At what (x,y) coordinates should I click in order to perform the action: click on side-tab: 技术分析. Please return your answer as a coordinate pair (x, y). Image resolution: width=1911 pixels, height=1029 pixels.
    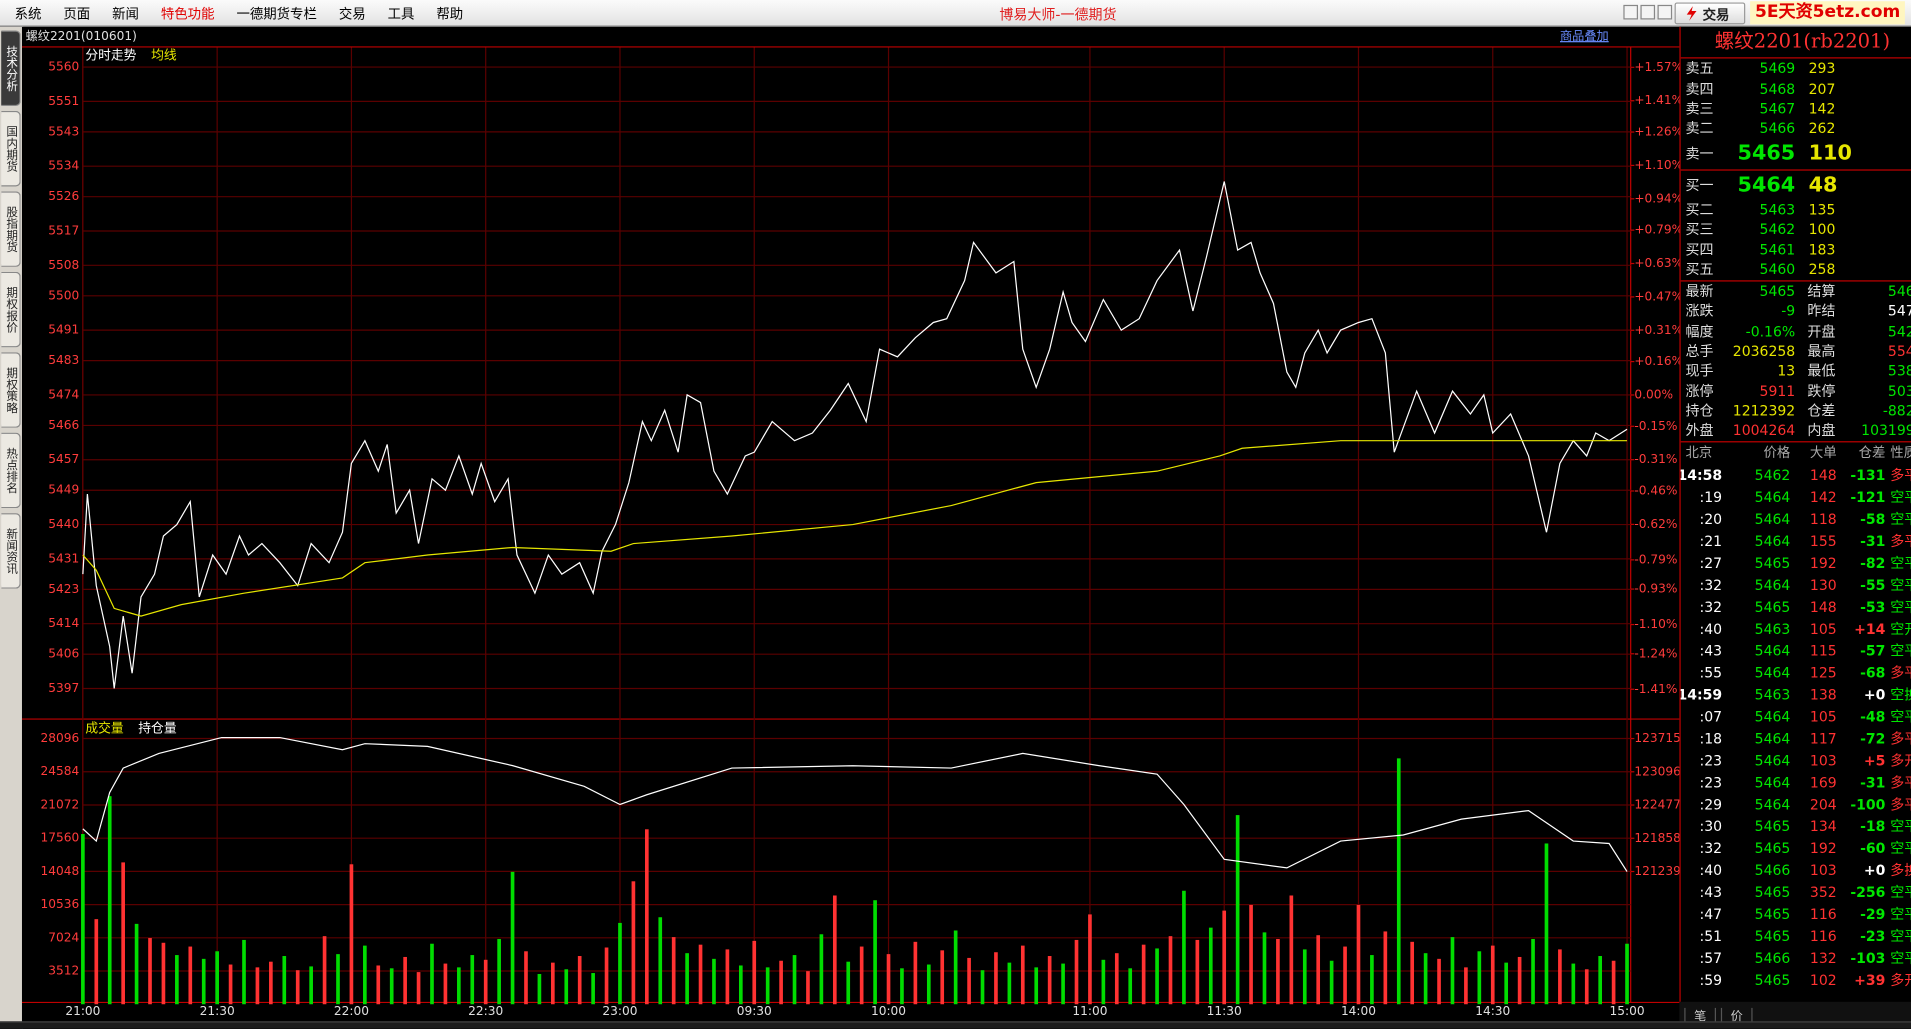
    Looking at the image, I should click on (11, 68).